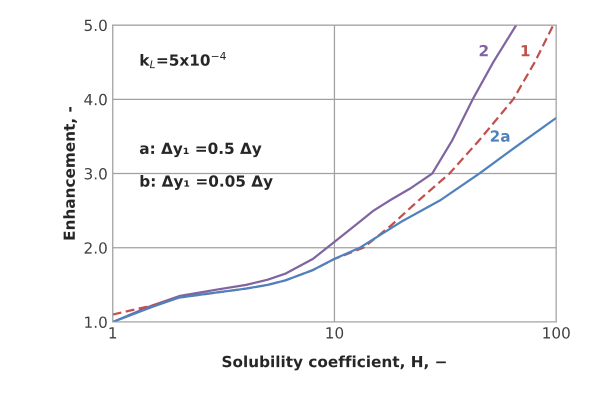 The height and width of the screenshot is (405, 593). Describe the element at coordinates (112, 332) in the screenshot. I see `x-tick-label: 1` at that location.